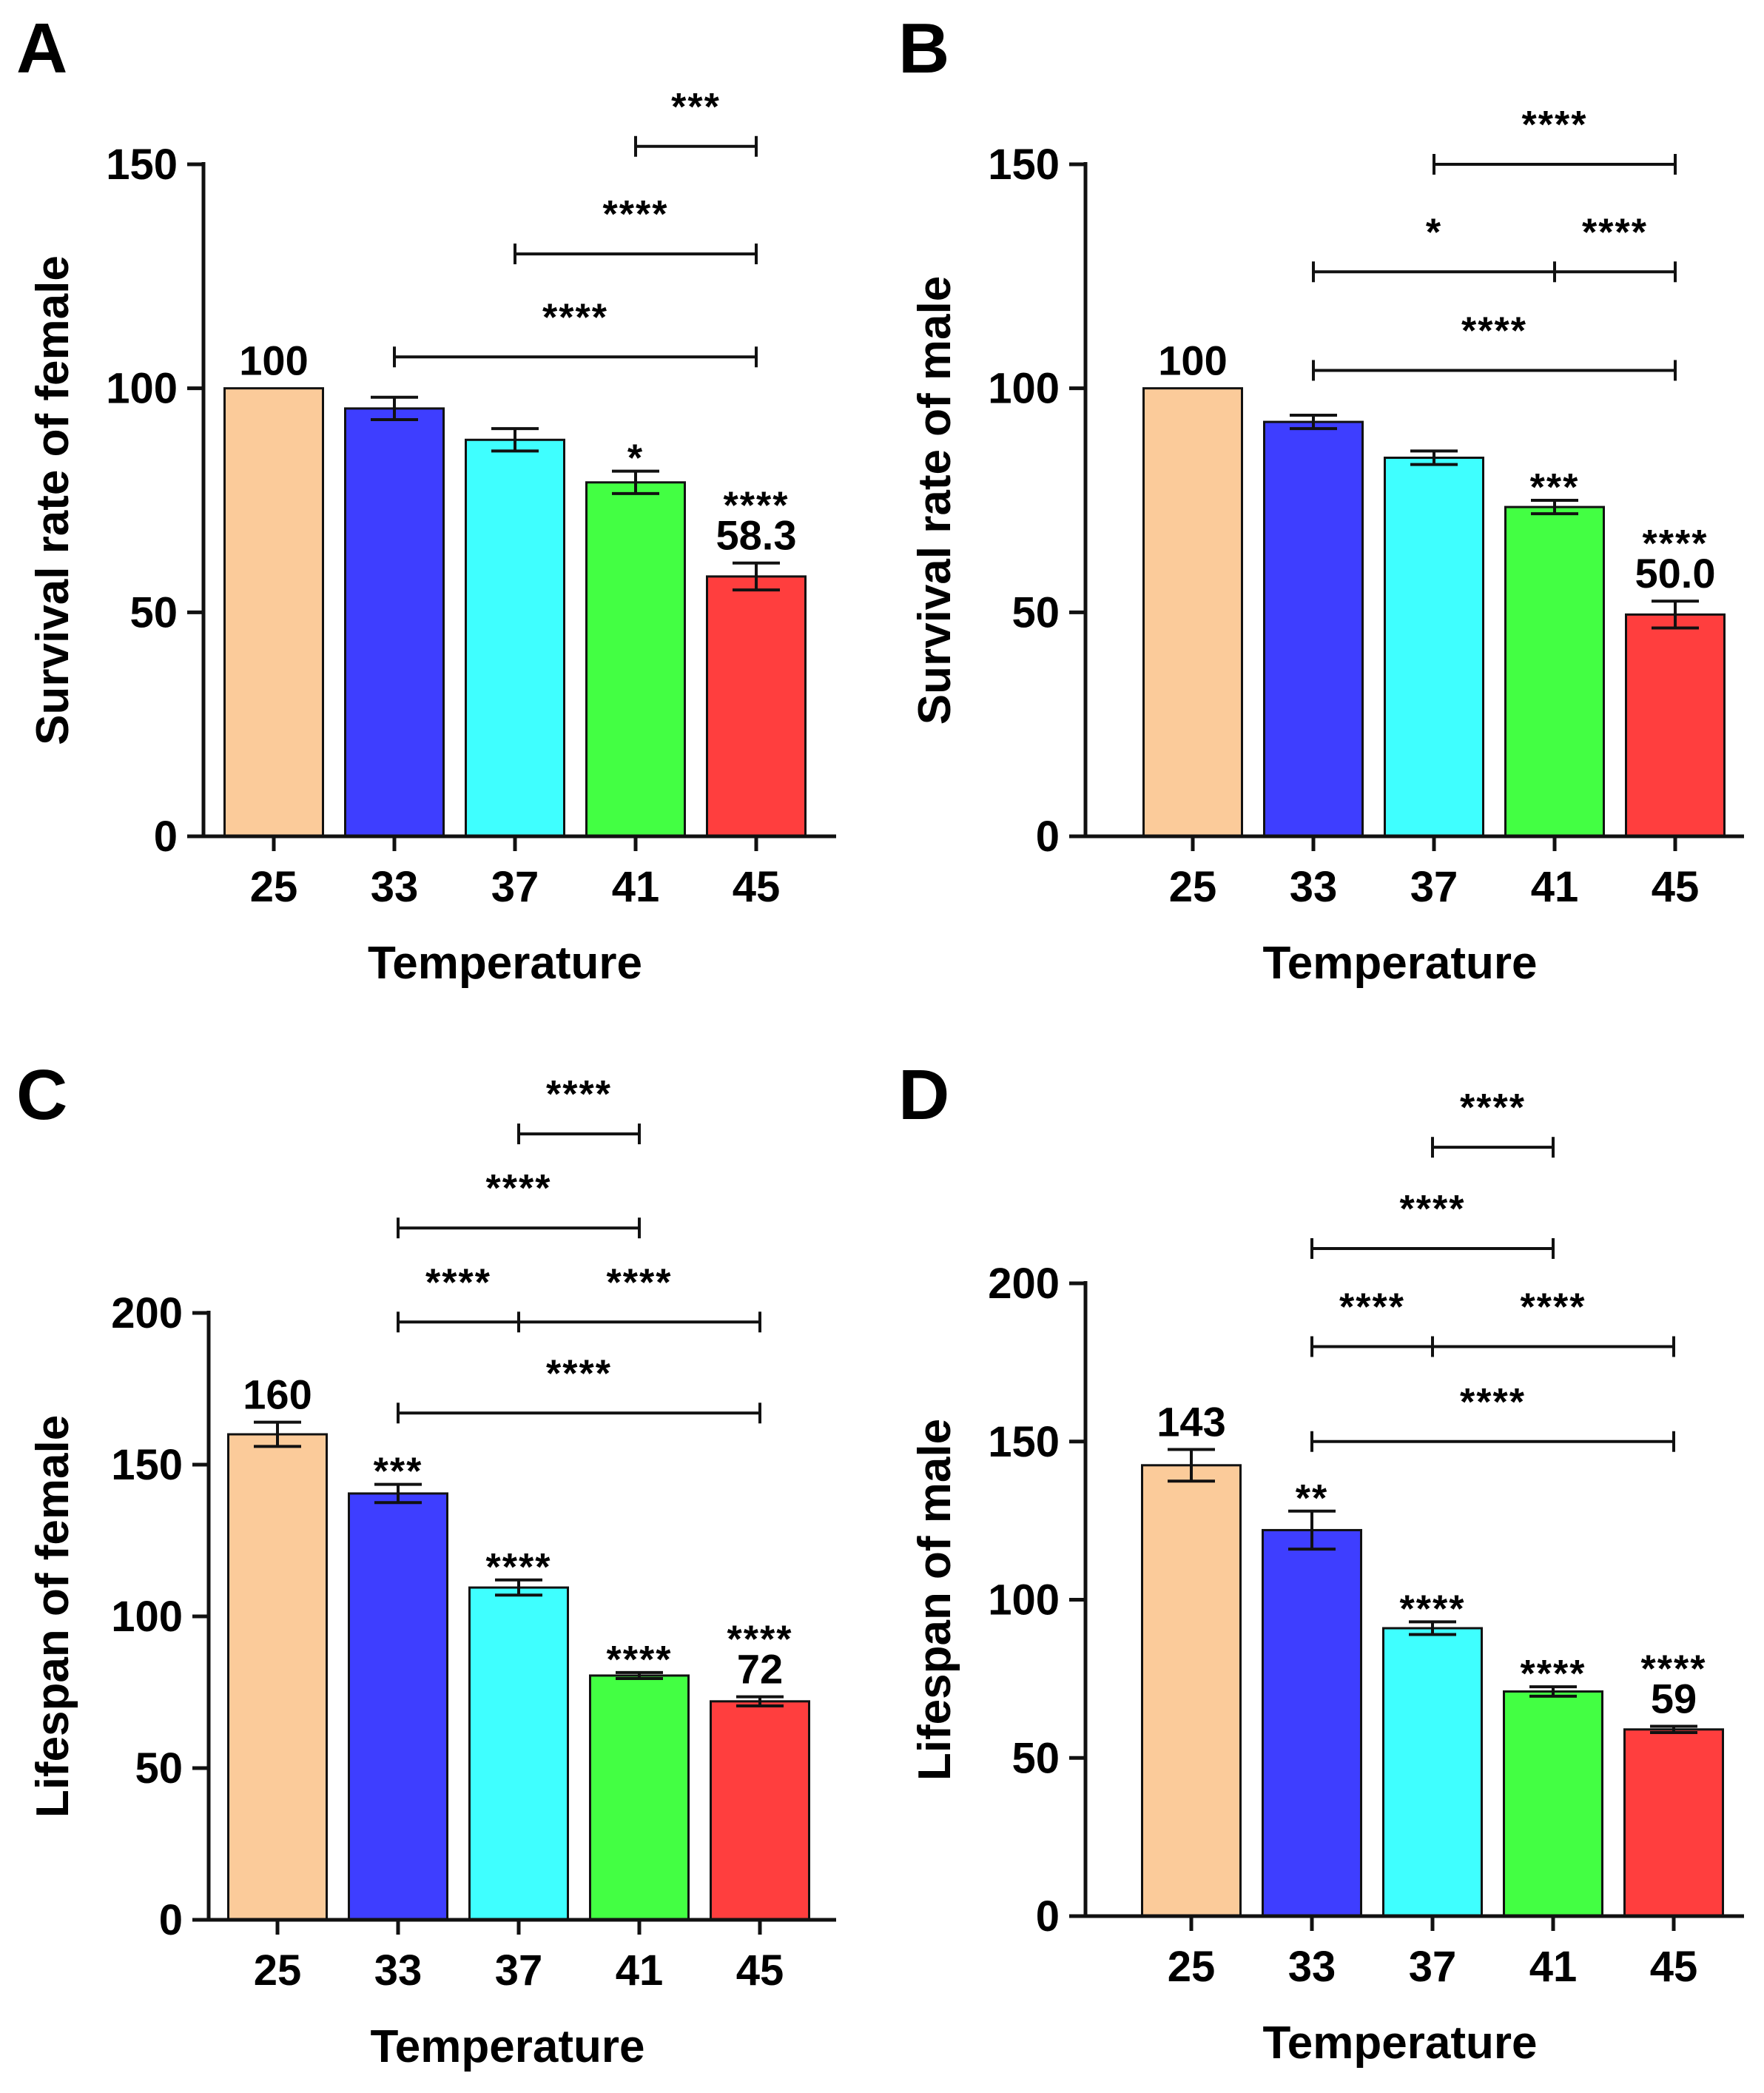 Image resolution: width=1764 pixels, height=2093 pixels. I want to click on panel-letter: B, so click(923, 48).